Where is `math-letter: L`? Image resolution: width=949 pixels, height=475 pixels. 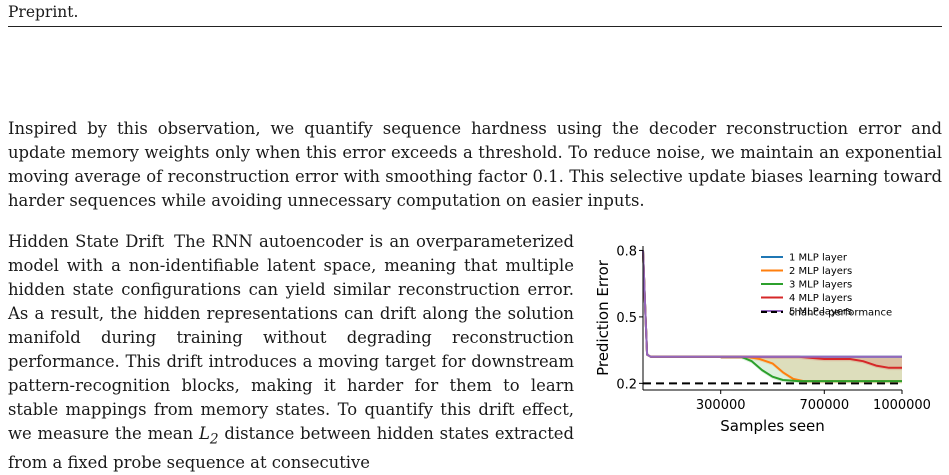
math-letter: L is located at coordinates (204, 433).